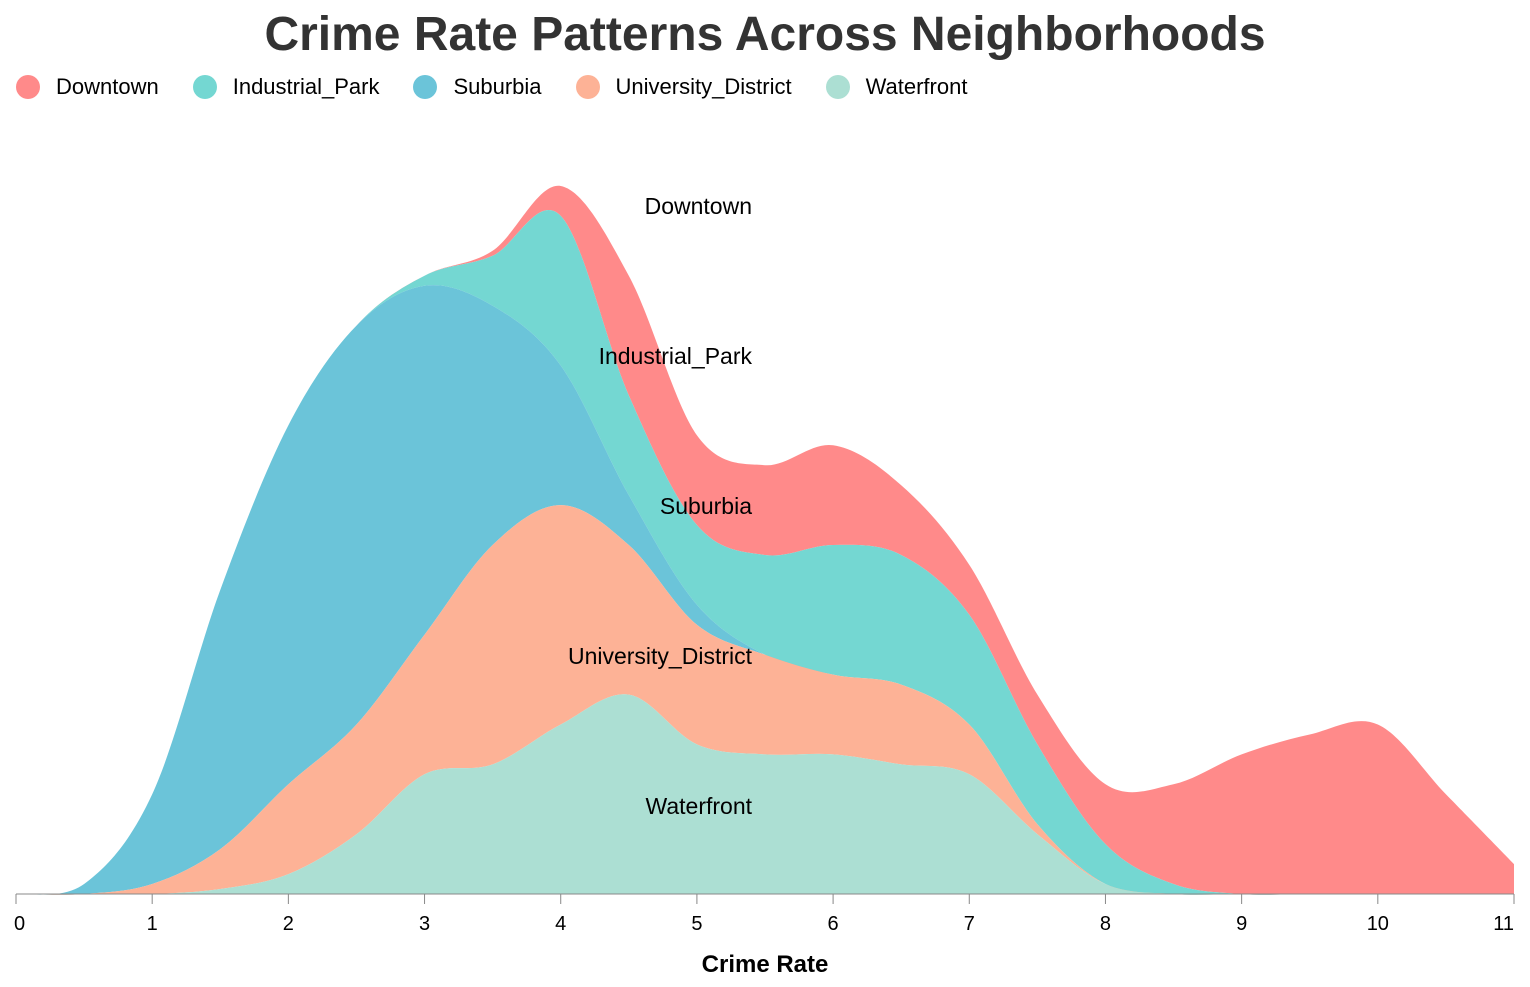 The height and width of the screenshot is (987, 1530). I want to click on x-tick-label: 5, so click(696, 924).